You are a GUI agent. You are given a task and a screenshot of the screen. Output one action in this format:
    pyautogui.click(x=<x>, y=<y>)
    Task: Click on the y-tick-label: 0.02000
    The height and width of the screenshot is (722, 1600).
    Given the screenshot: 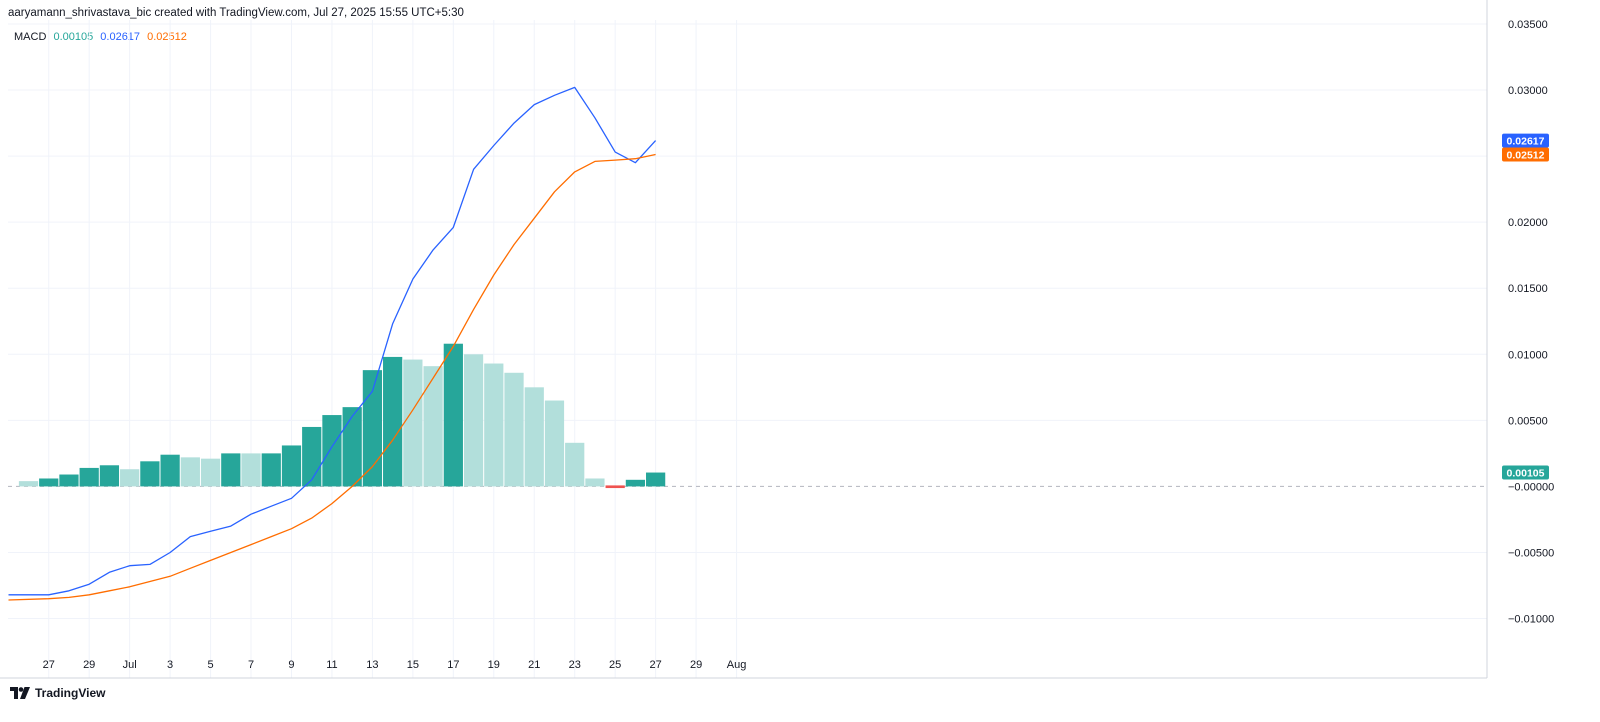 What is the action you would take?
    pyautogui.click(x=1528, y=223)
    